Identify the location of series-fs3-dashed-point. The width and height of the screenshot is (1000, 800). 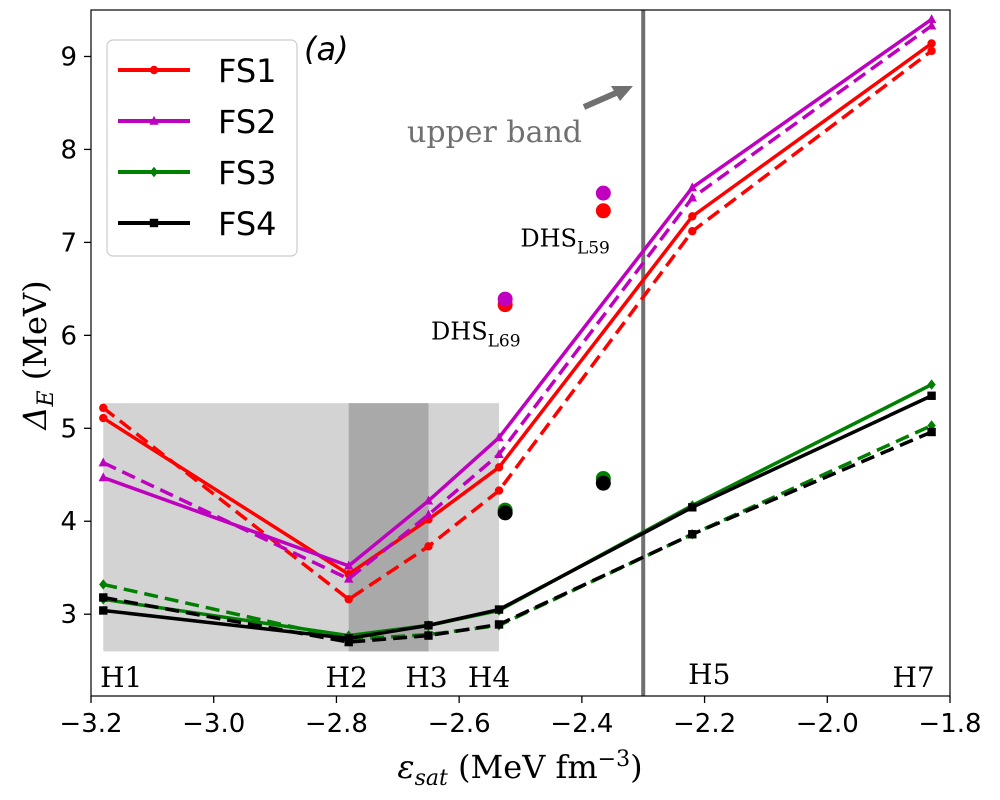
(103, 584).